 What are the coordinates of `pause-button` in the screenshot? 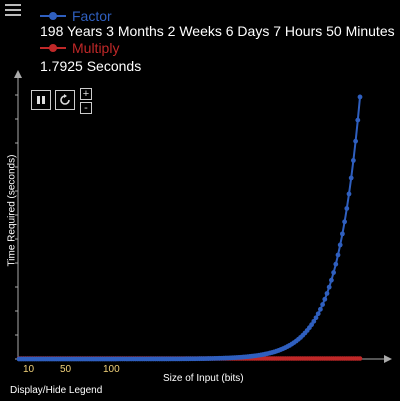 It's located at (41, 100).